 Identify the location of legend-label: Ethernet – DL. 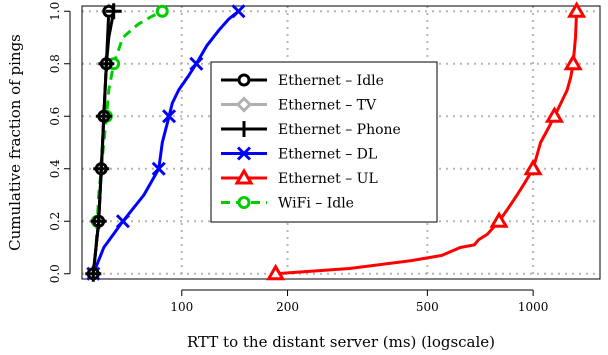
(327, 155).